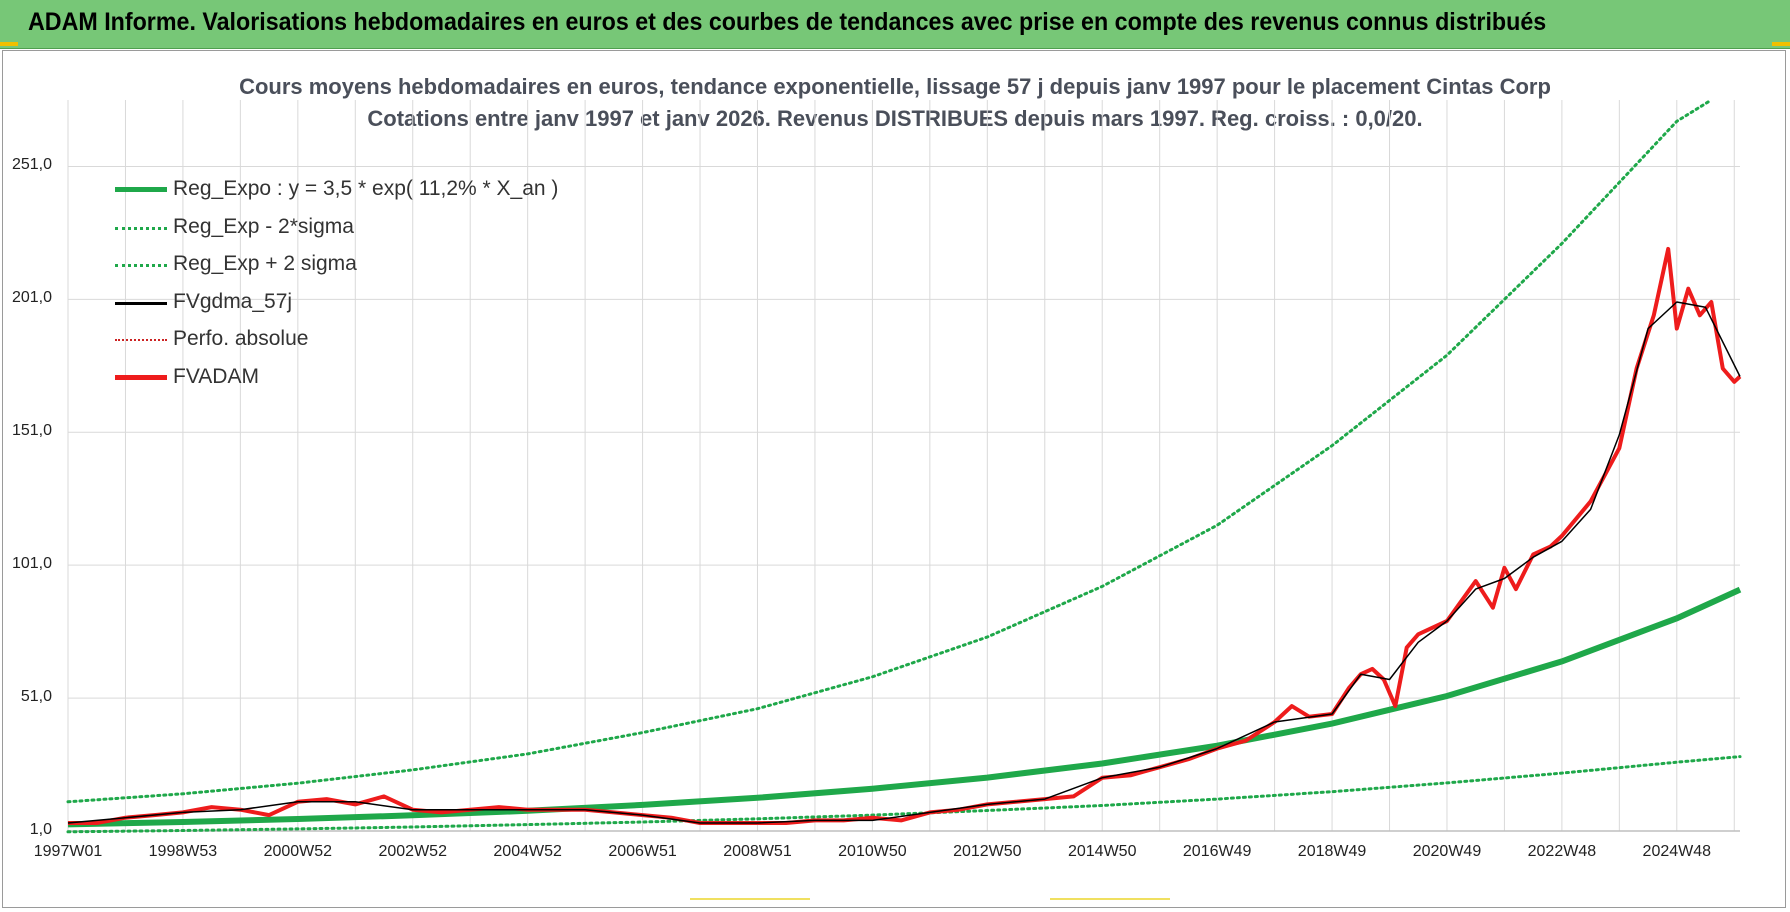 Image resolution: width=1790 pixels, height=912 pixels. I want to click on x-tick-label: 2012W50, so click(987, 851).